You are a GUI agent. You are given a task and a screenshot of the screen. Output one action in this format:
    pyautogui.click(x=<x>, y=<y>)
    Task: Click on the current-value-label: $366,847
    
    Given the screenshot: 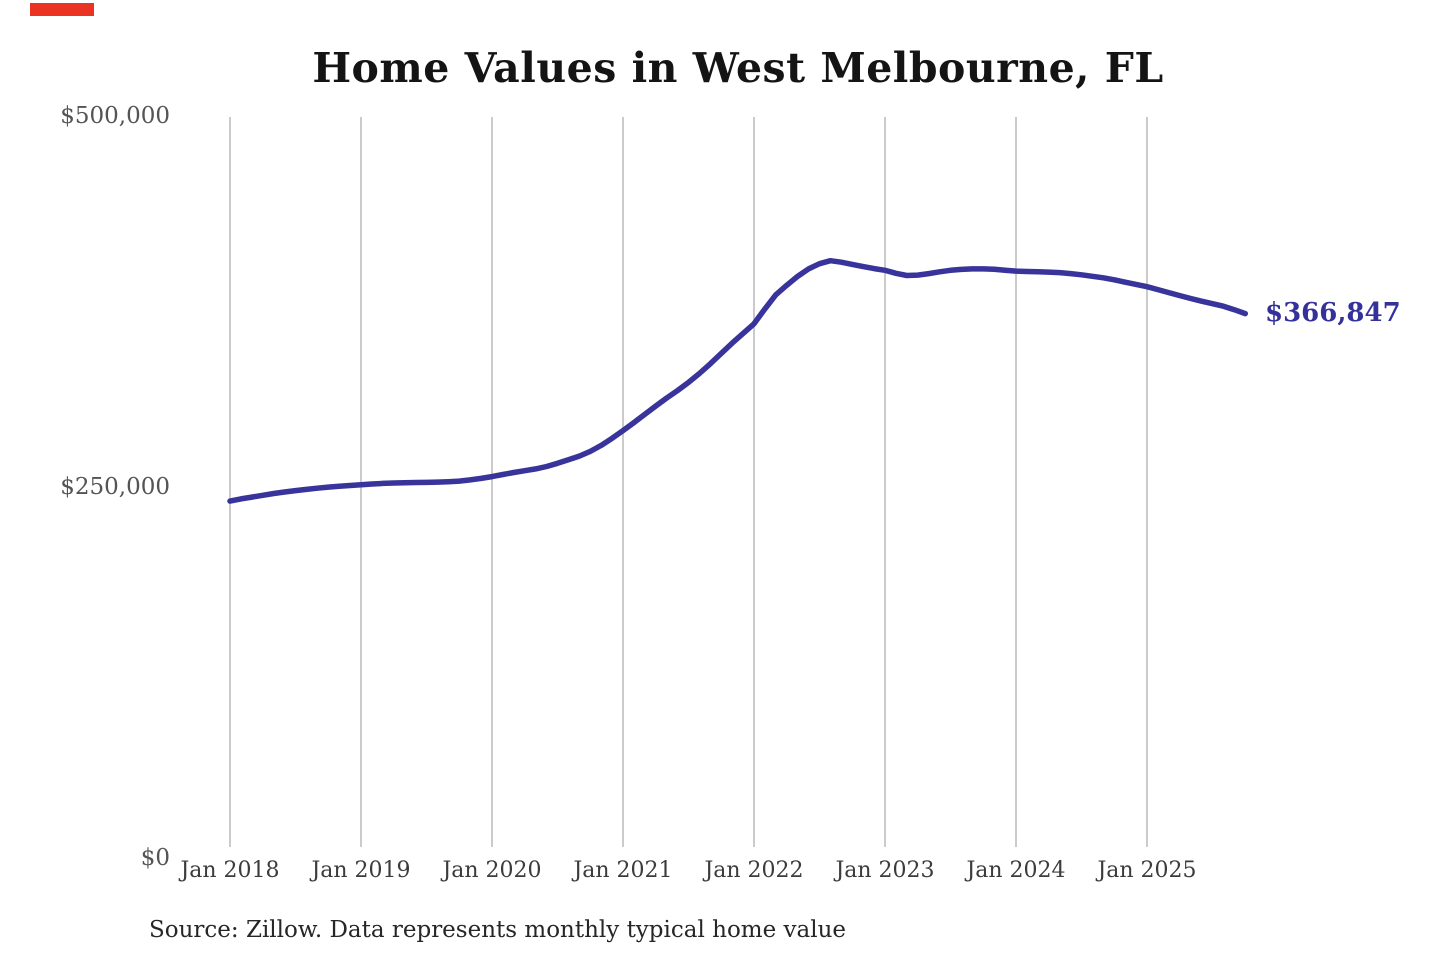 What is the action you would take?
    pyautogui.click(x=1333, y=312)
    